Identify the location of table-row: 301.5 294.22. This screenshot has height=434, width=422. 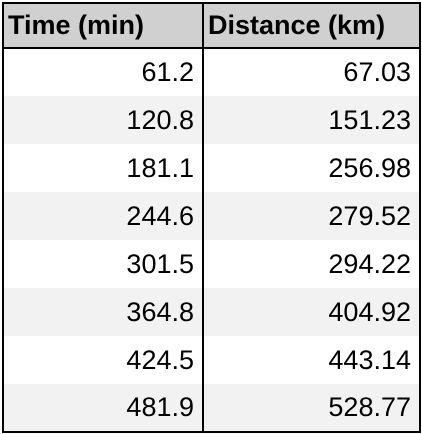
(211, 264).